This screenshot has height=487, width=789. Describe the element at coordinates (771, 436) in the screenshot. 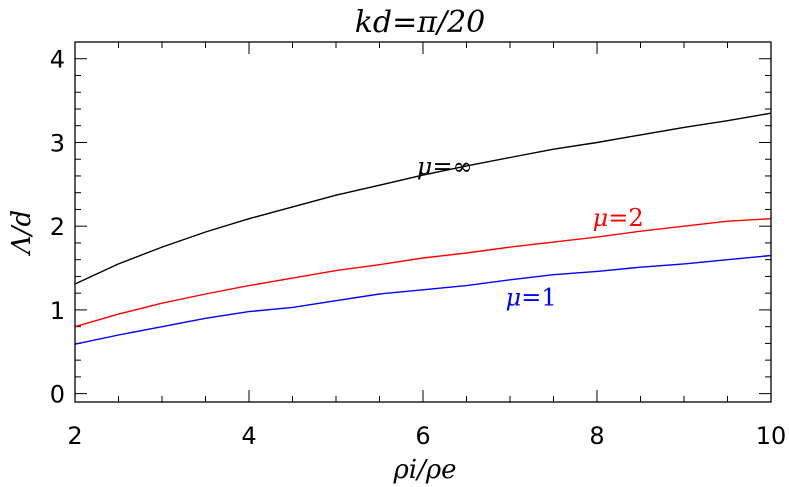

I see `x-tick-label: 10` at that location.